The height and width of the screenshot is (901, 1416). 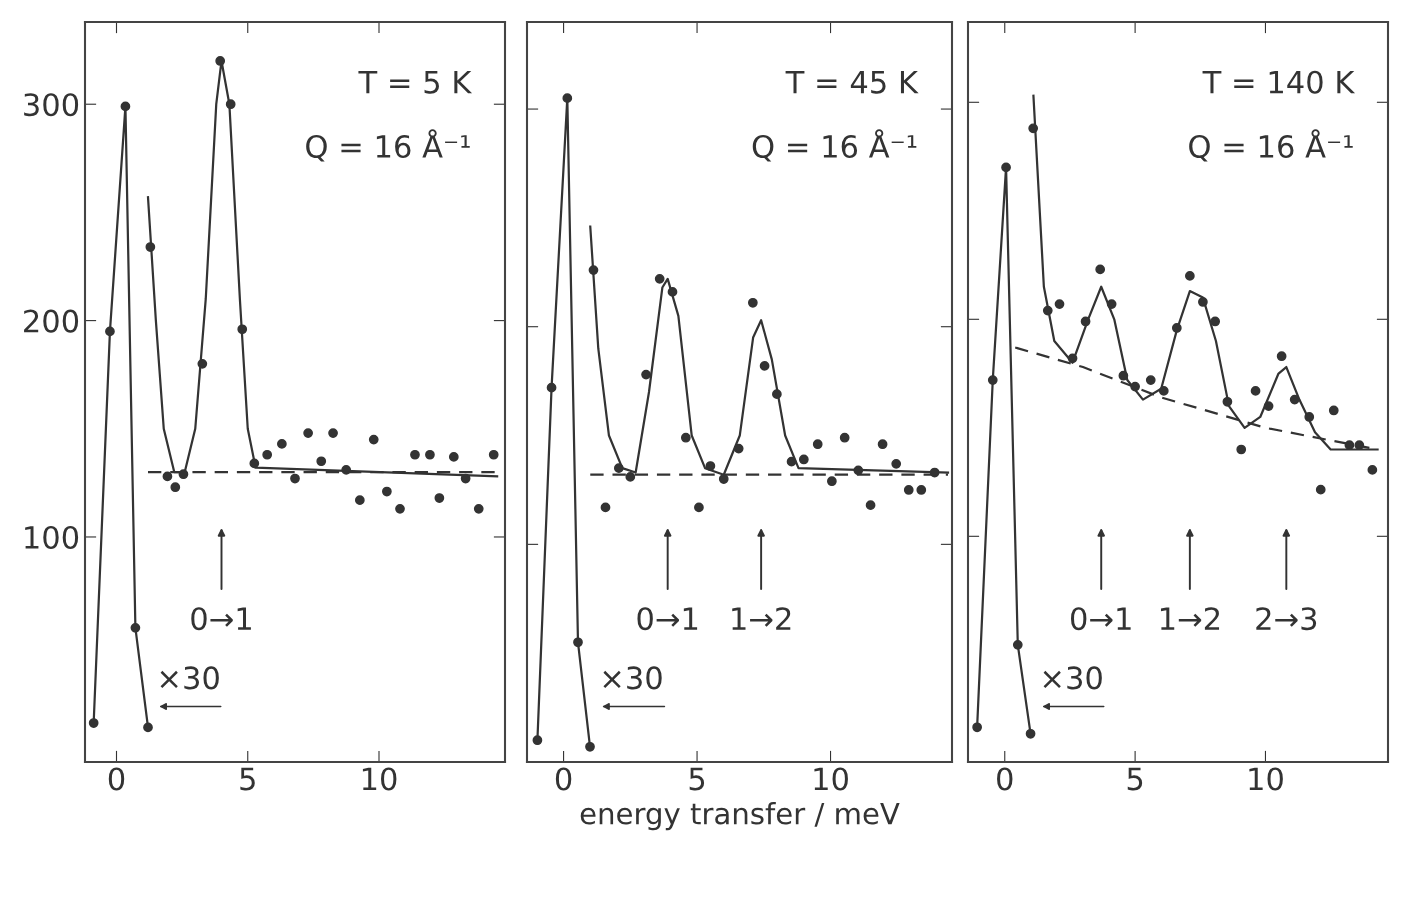 I want to click on y-tick-label: 300, so click(x=51, y=105).